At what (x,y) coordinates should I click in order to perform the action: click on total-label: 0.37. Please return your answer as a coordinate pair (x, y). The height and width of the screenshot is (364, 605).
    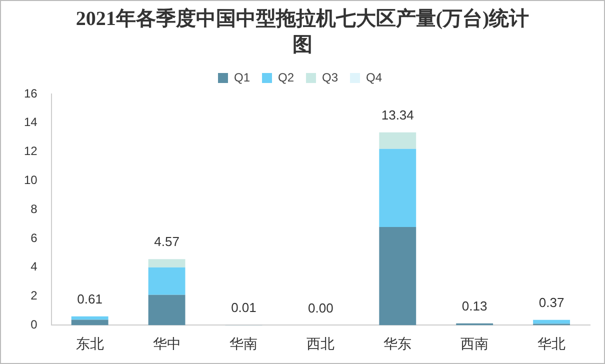
    Looking at the image, I should click on (551, 302).